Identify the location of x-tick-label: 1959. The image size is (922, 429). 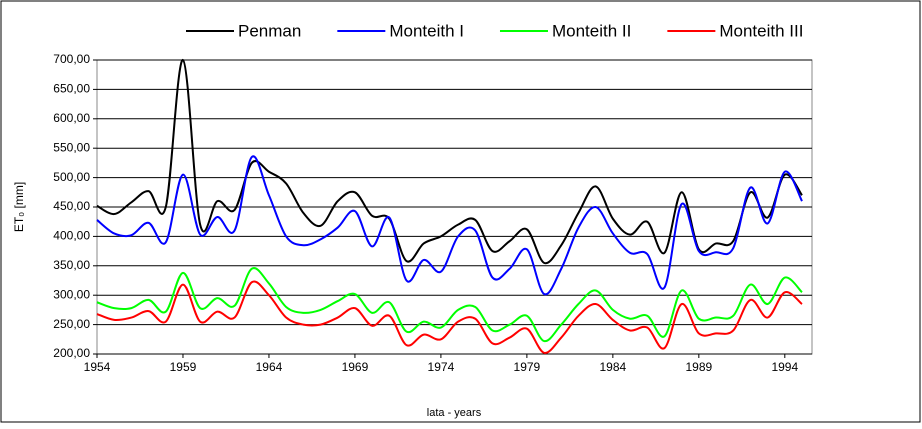
(183, 367).